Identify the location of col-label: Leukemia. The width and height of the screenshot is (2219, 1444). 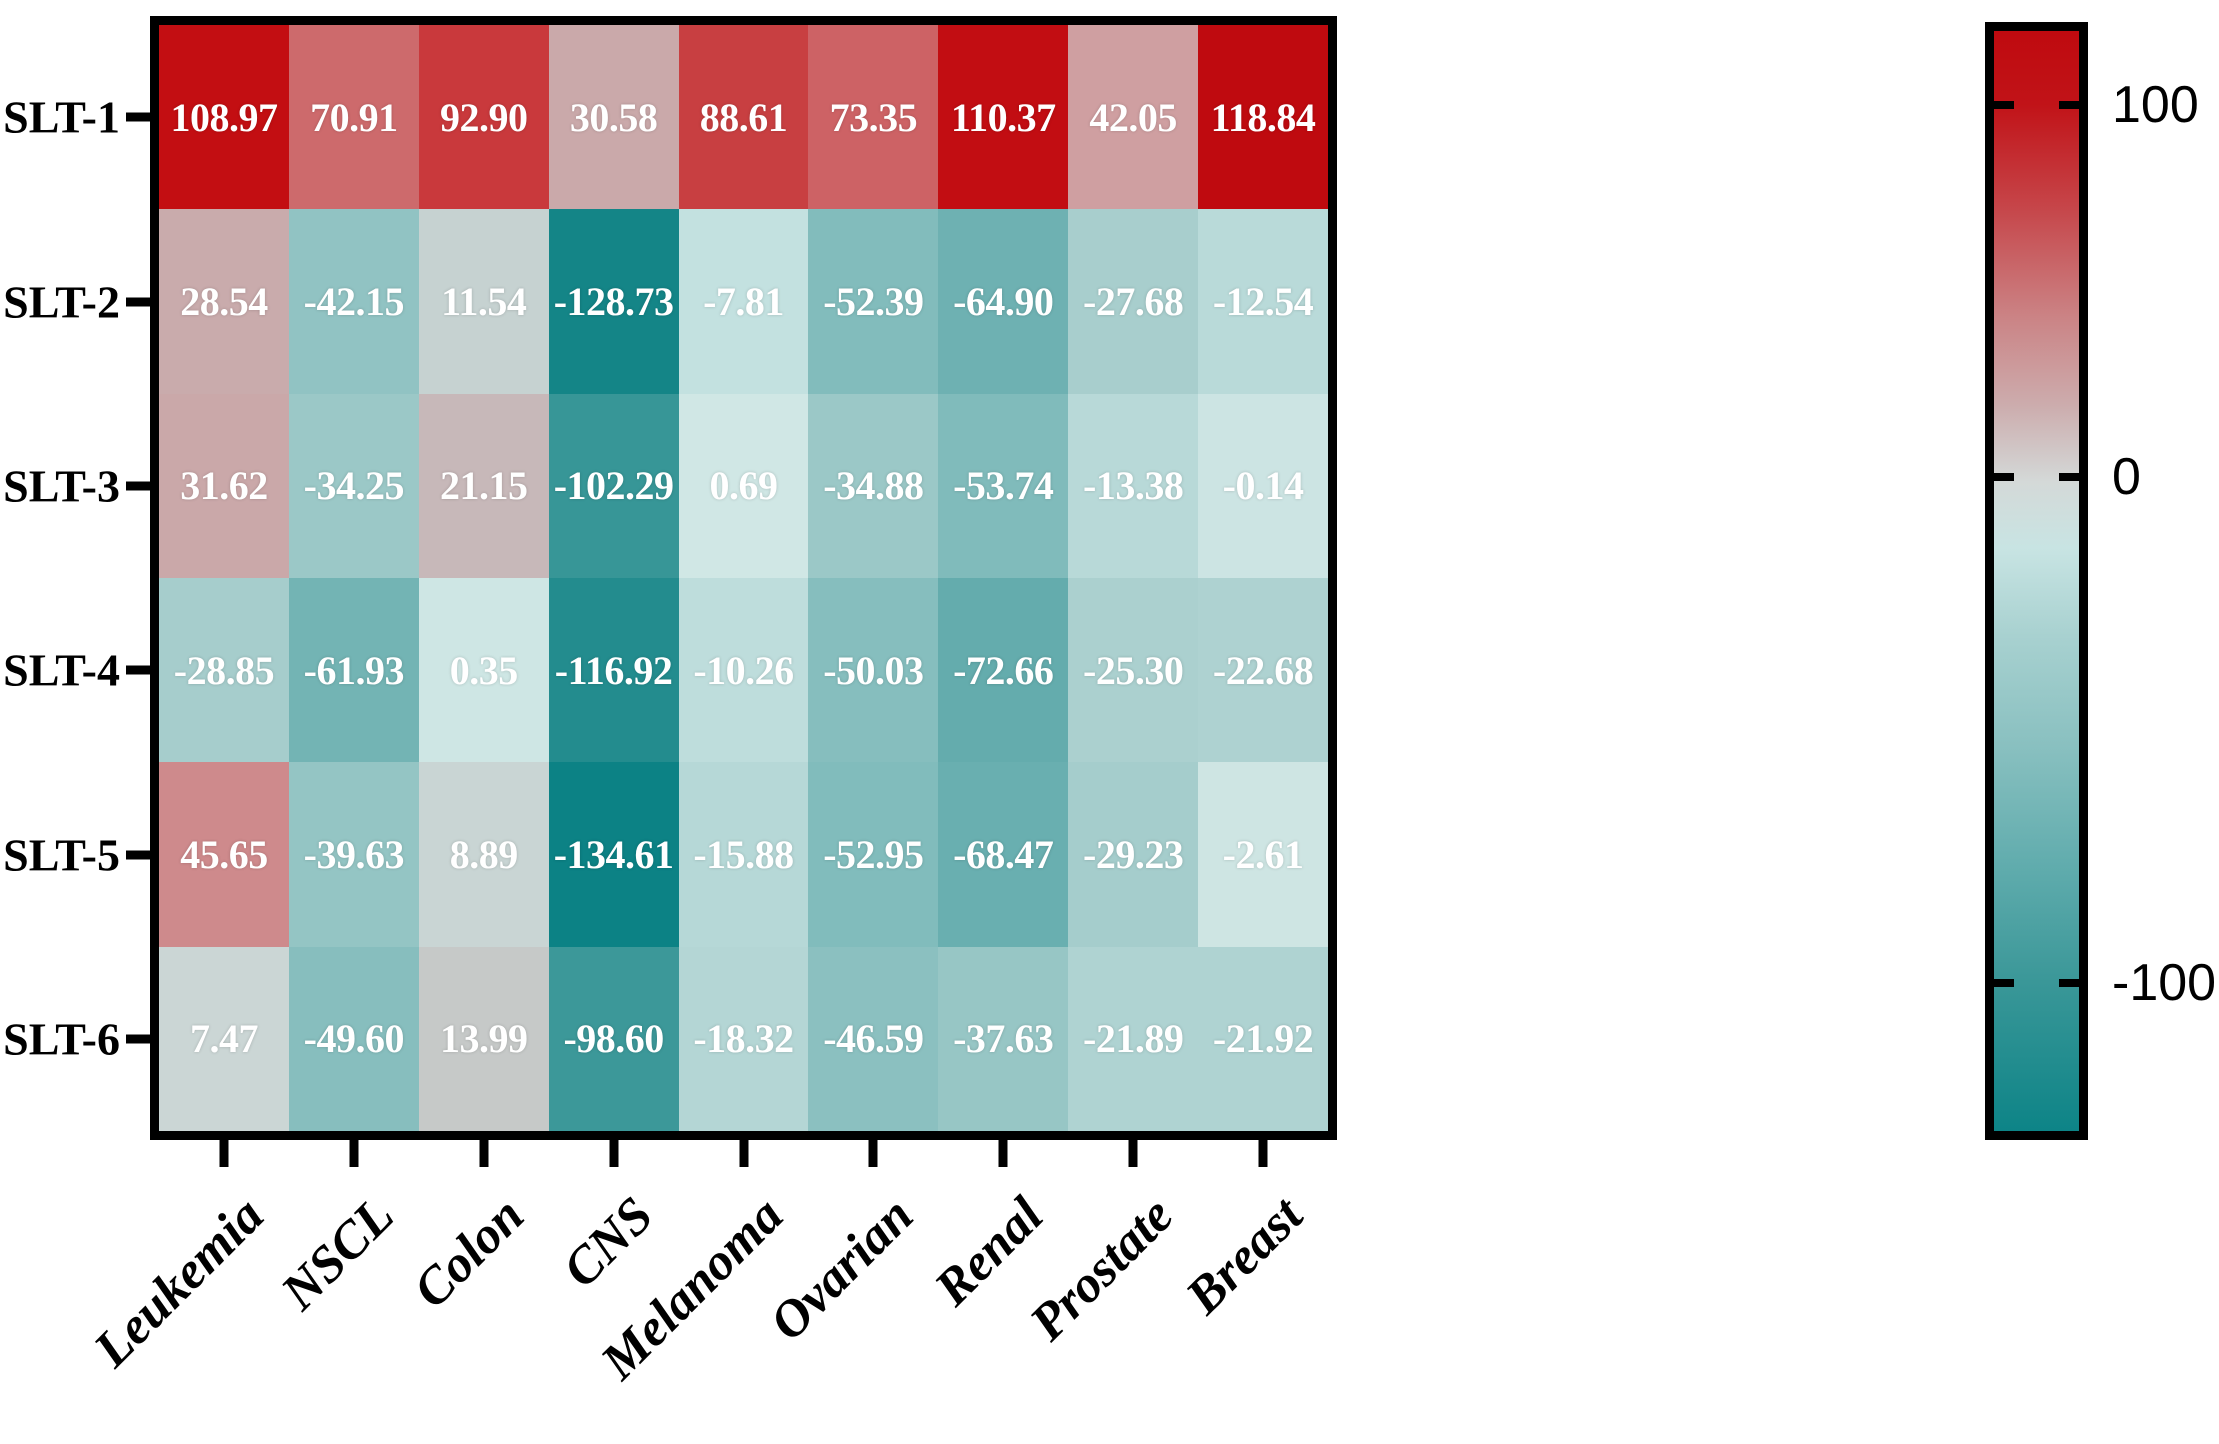
(179, 1282).